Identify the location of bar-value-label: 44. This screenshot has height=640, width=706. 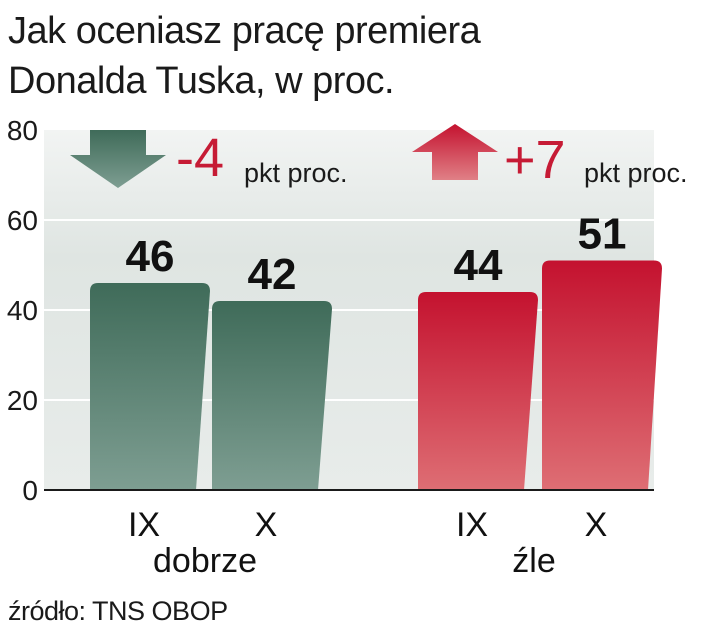
(478, 265).